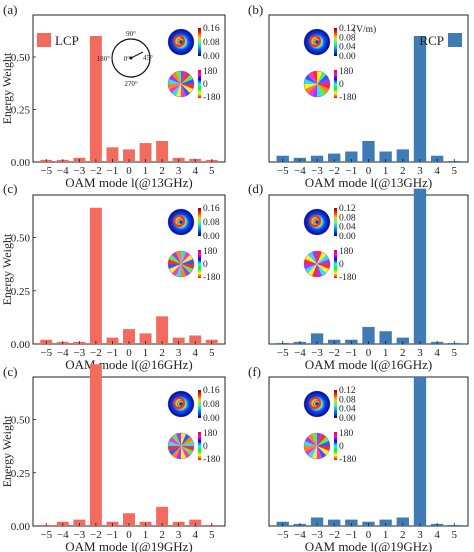 This screenshot has width=474, height=552. I want to click on polar-label-180: 180°, so click(104, 59).